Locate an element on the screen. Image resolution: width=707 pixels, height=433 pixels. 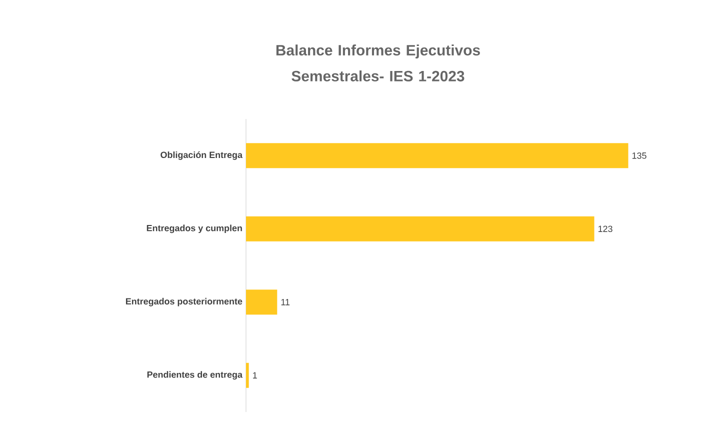
data-label: 123 is located at coordinates (605, 229).